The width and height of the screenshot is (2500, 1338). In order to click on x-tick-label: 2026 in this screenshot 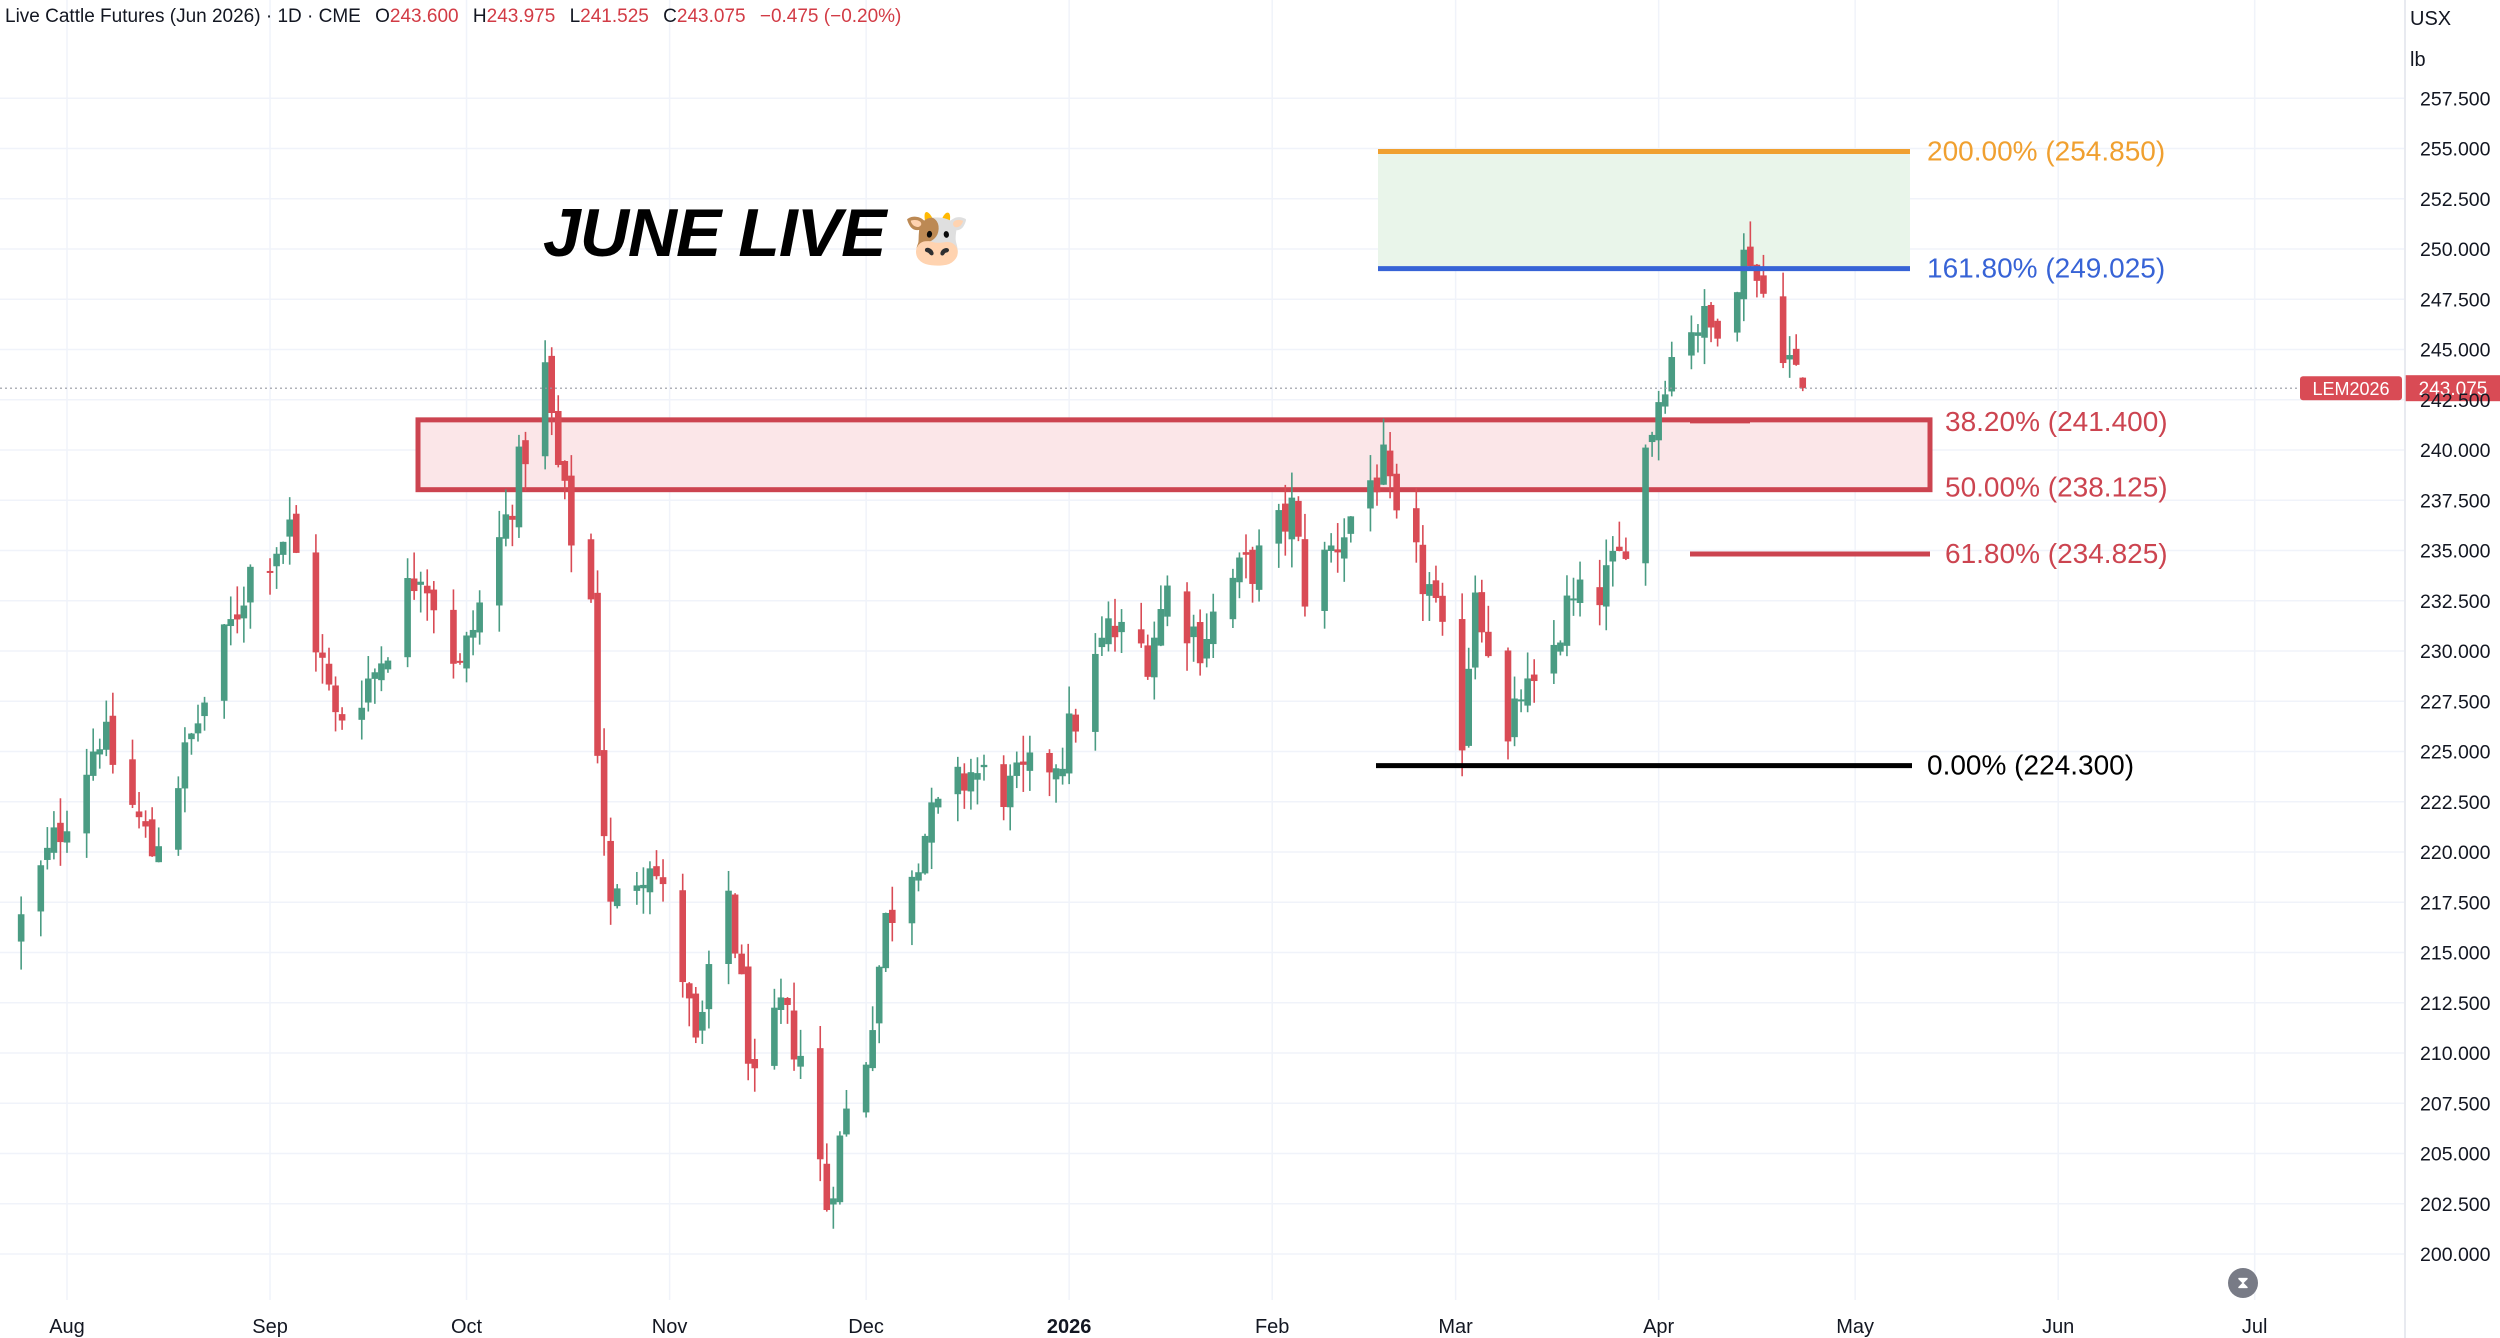, I will do `click(1069, 1327)`.